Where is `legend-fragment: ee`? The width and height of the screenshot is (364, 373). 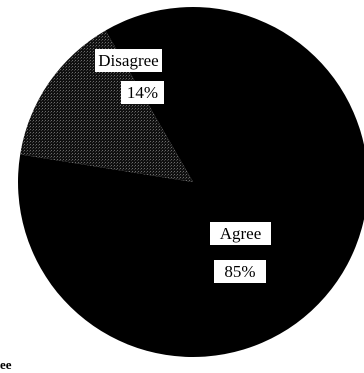
legend-fragment: ee is located at coordinates (6, 364).